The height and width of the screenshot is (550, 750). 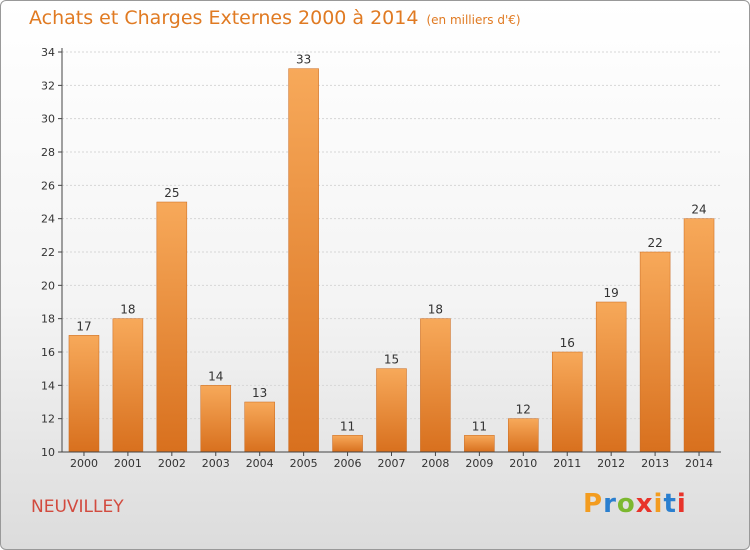 I want to click on value-label-2014: 24, so click(x=698, y=210).